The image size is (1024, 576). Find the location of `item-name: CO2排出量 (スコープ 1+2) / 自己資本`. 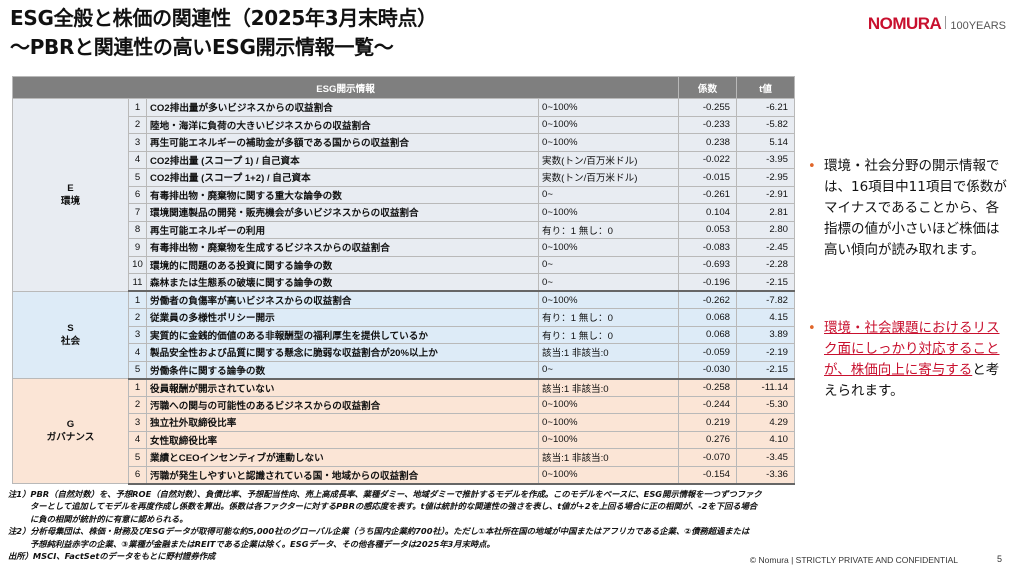

item-name: CO2排出量 (スコープ 1+2) / 自己資本 is located at coordinates (342, 177).